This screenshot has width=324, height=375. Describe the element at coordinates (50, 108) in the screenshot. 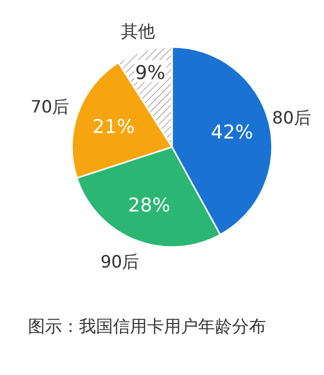

I see `slice-label: 70后` at that location.